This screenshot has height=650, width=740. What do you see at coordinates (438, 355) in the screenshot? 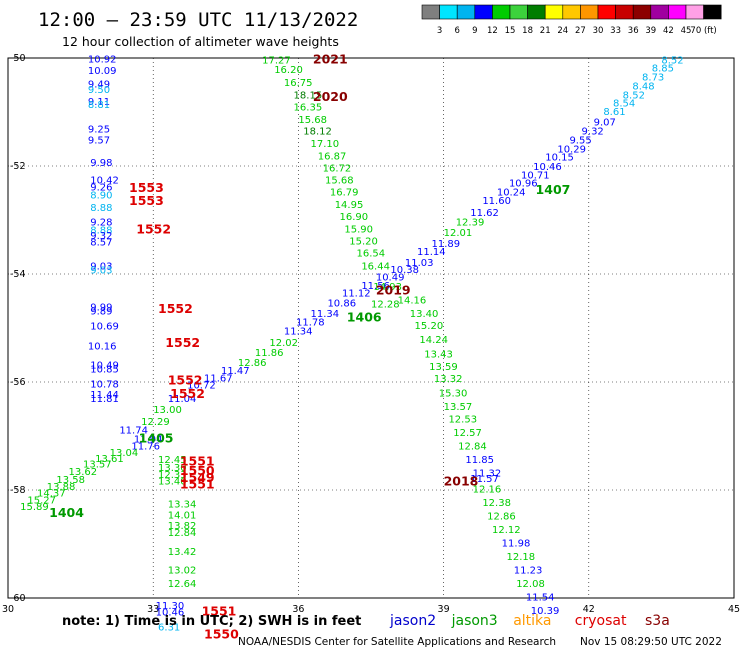
I see `wave-height-value: 13.43` at bounding box center [438, 355].